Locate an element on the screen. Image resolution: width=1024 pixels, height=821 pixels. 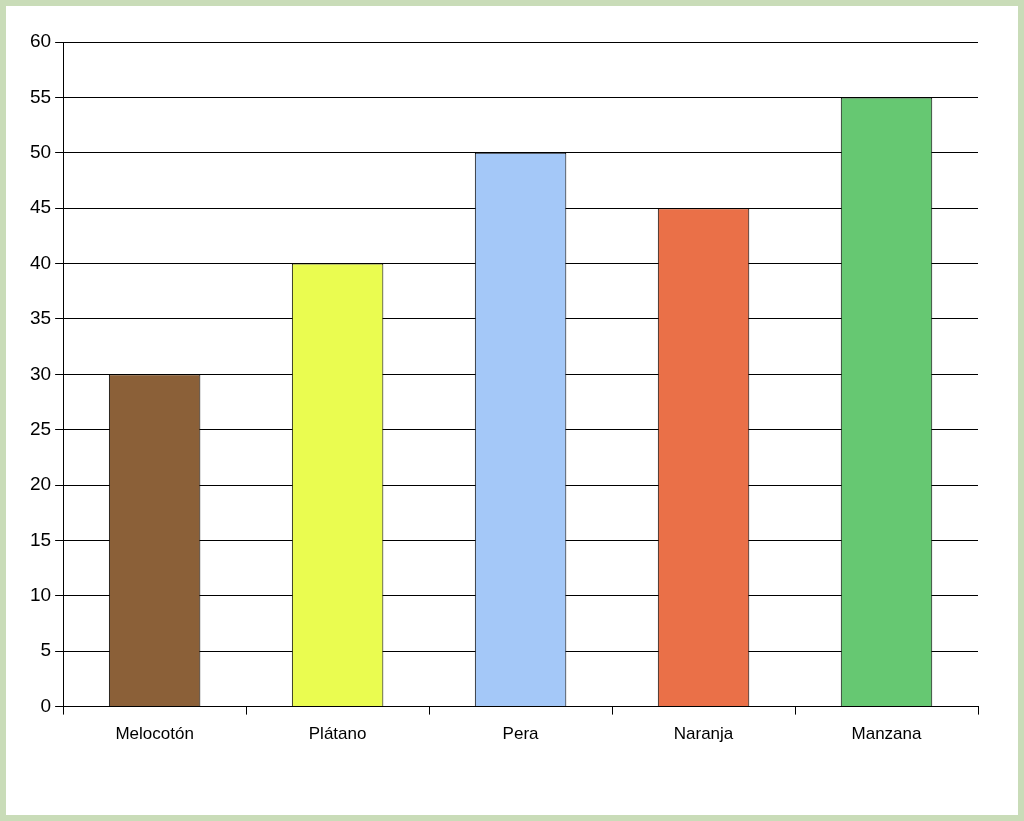
y-tick-label: 30 is located at coordinates (40, 373).